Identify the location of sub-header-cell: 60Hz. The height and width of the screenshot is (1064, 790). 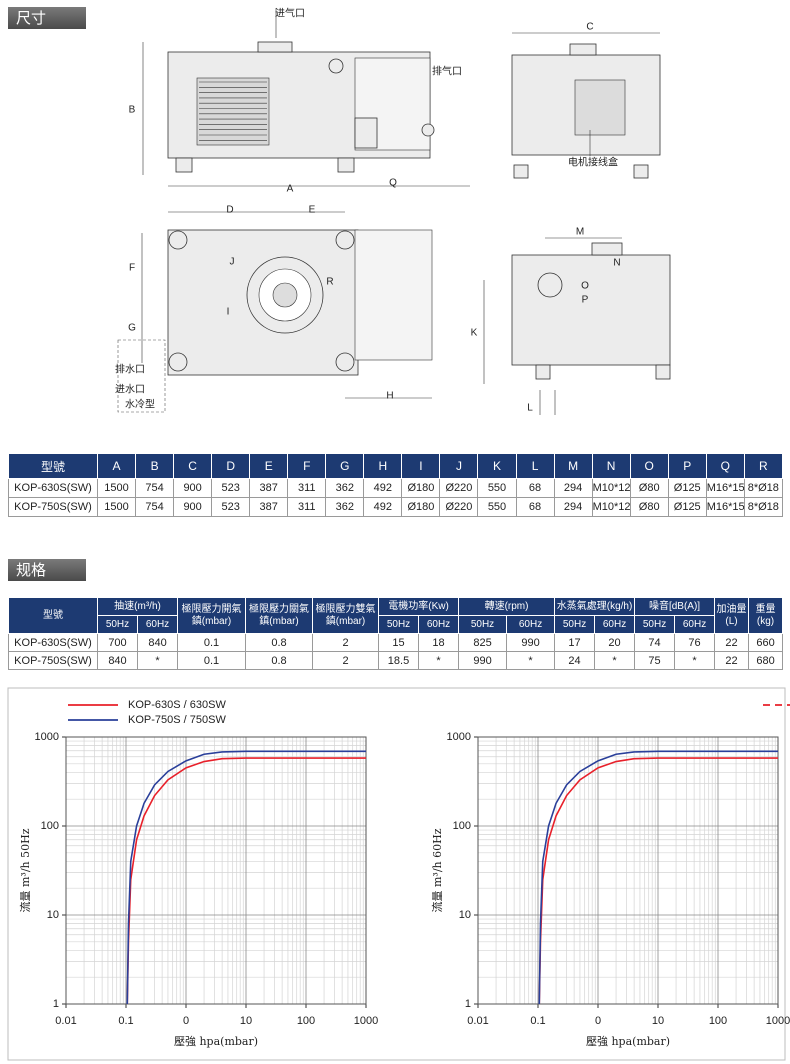
(531, 624).